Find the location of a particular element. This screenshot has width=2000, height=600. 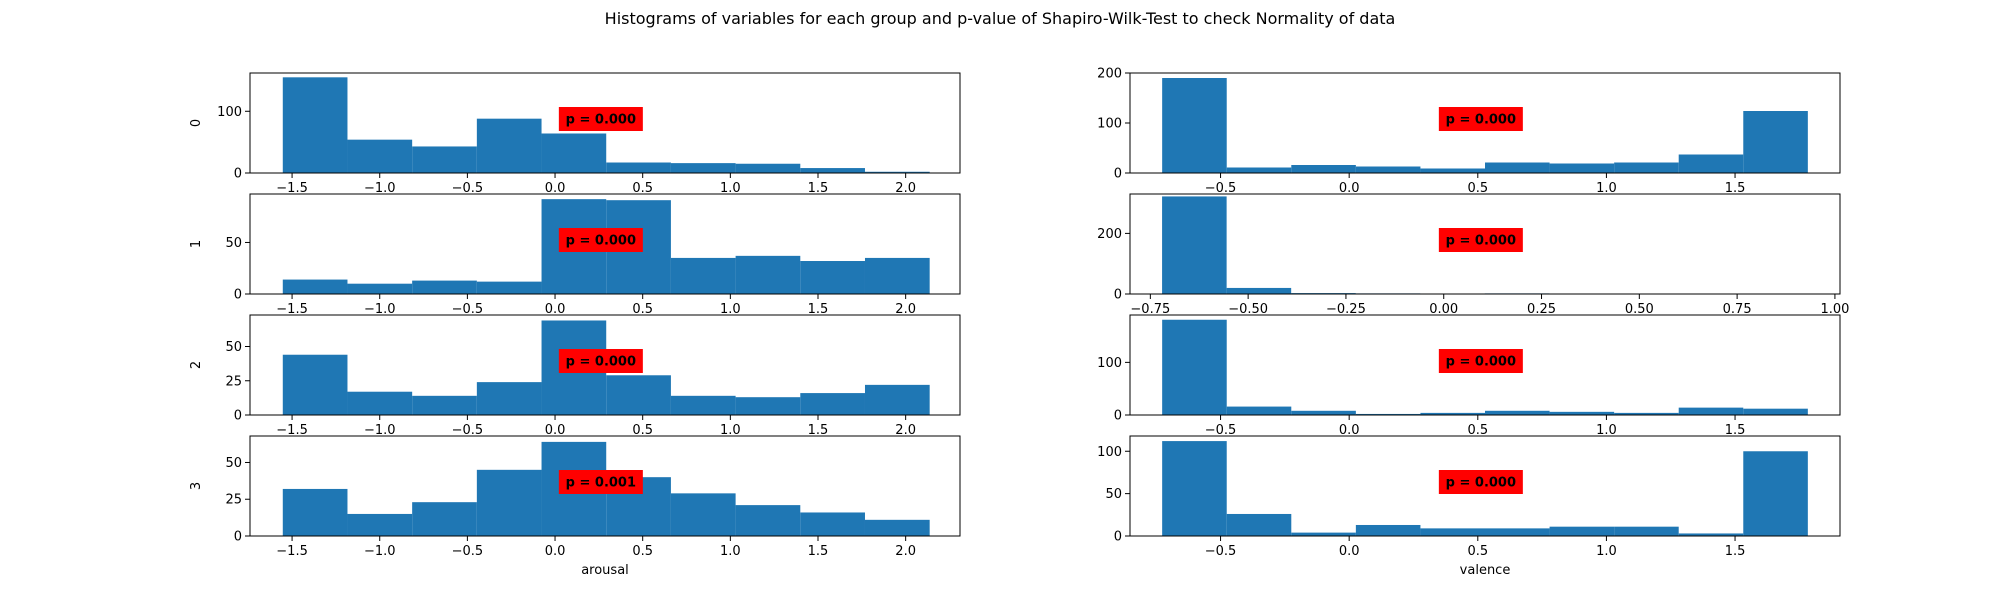

y-axis-label: 2 is located at coordinates (196, 365).